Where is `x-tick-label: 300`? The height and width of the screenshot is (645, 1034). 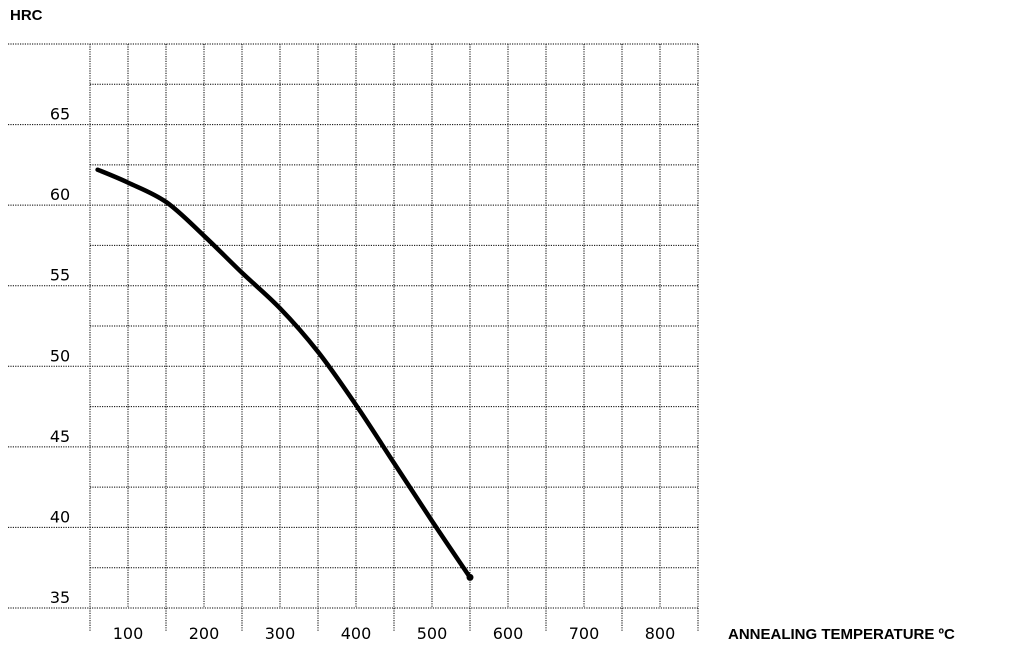 x-tick-label: 300 is located at coordinates (280, 633).